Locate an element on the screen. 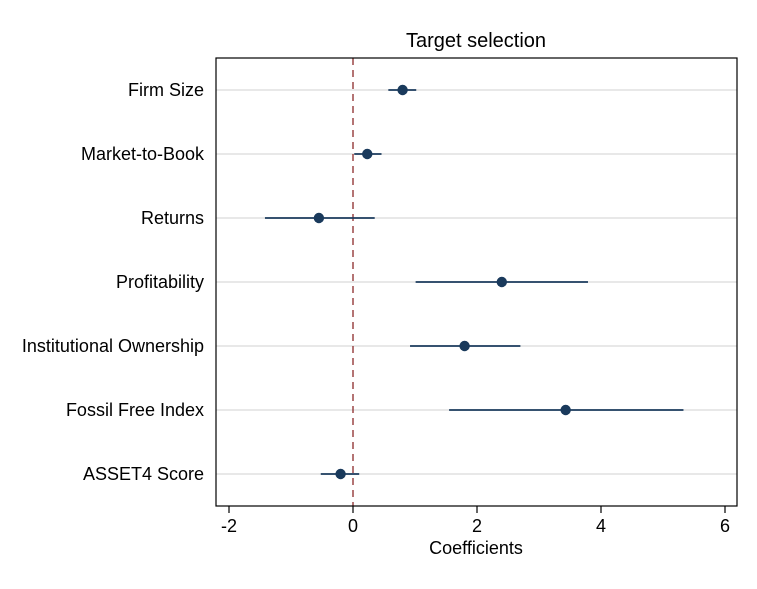 The image size is (757, 589). x-tick-label: -2 is located at coordinates (229, 526).